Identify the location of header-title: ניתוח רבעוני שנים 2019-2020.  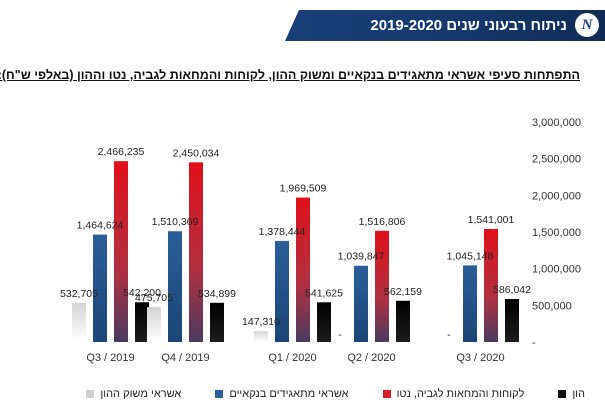
(468, 25).